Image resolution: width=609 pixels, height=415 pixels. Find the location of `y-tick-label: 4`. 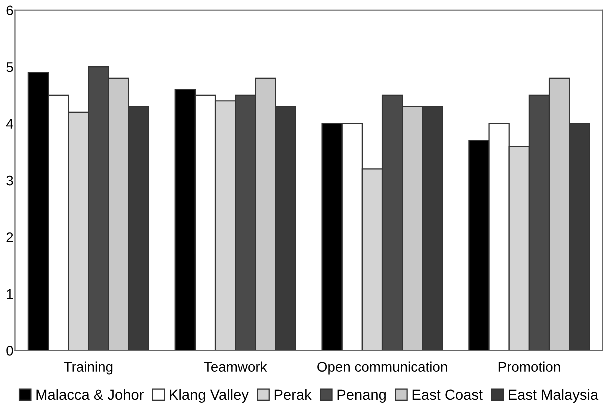

y-tick-label: 4 is located at coordinates (10, 124).